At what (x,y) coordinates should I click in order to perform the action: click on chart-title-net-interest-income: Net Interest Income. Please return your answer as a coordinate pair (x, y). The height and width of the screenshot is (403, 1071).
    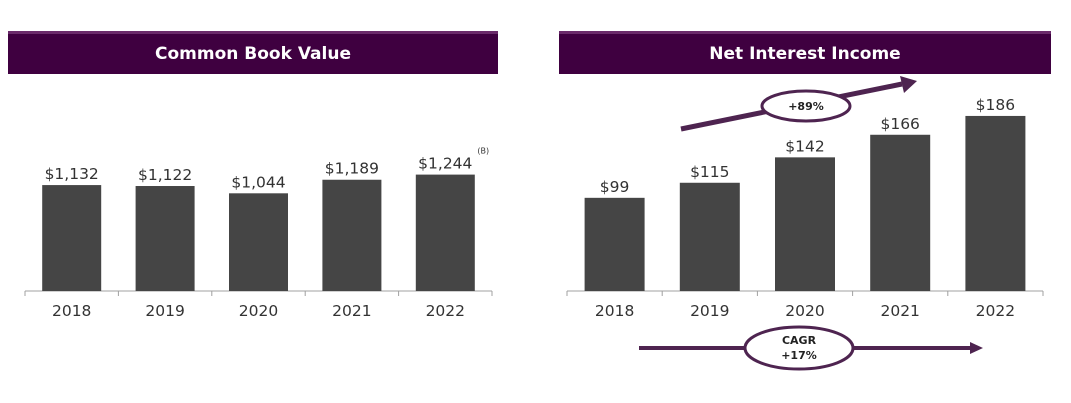
    Looking at the image, I should click on (805, 52).